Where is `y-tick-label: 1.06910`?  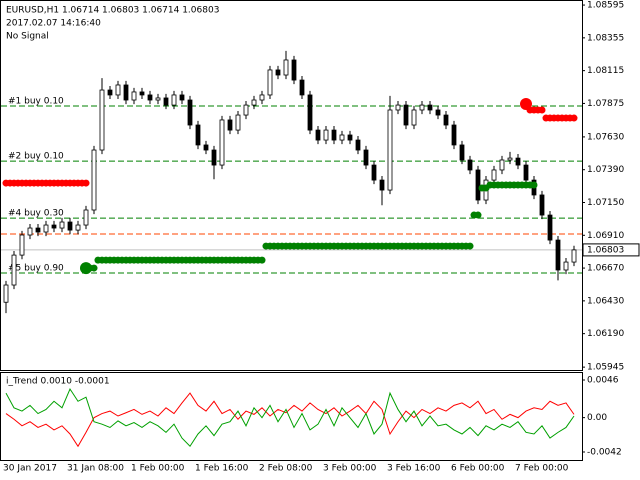 y-tick-label: 1.06910 is located at coordinates (605, 236).